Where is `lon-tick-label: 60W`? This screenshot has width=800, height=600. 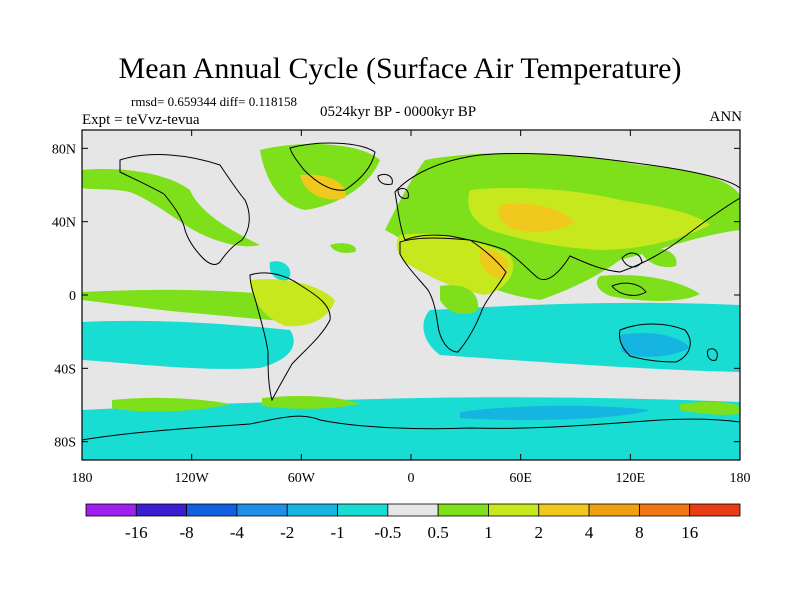
lon-tick-label: 60W is located at coordinates (302, 478).